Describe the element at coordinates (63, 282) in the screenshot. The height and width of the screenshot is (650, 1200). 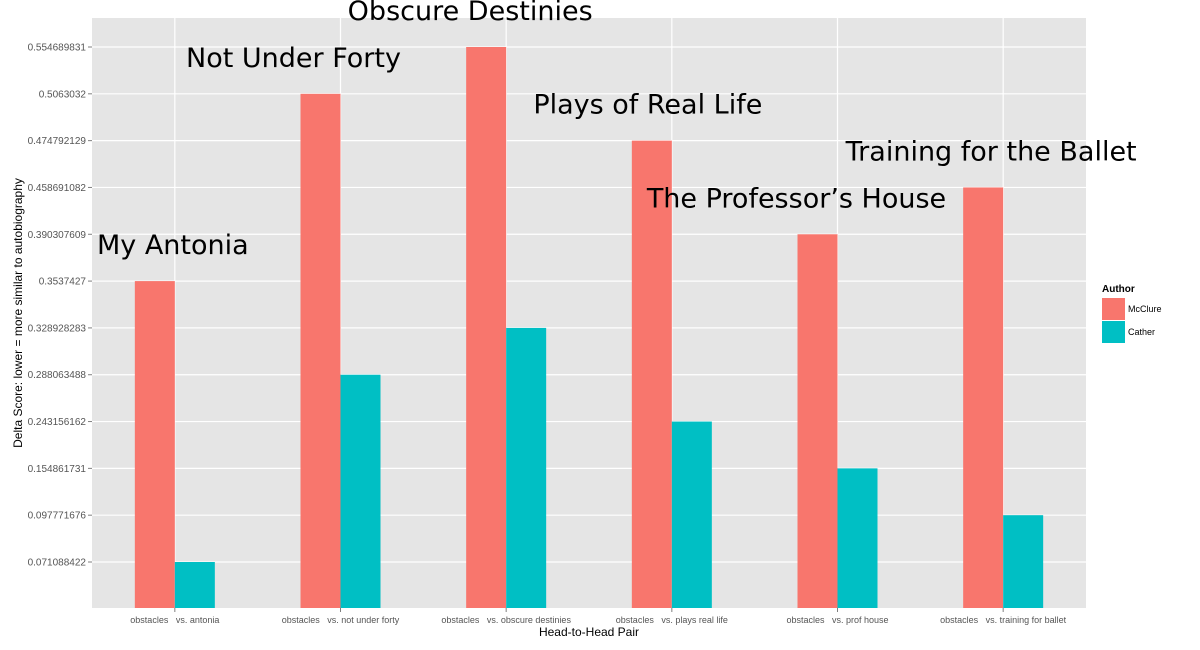
I see `y-tick-label: 0.3537427` at that location.